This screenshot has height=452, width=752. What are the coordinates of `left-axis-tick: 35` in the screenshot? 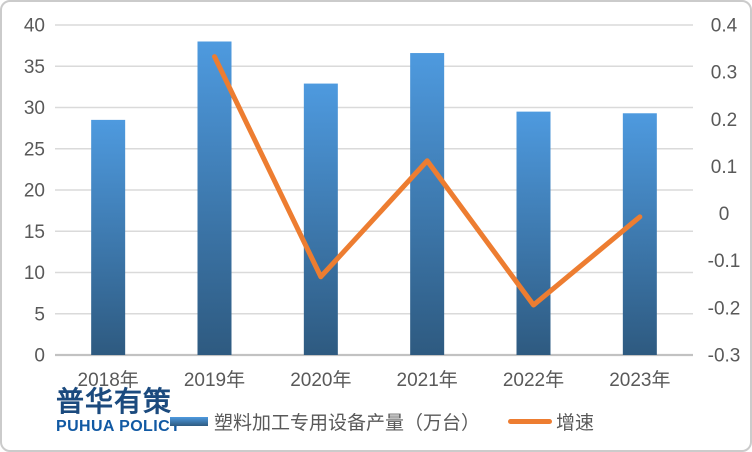 It's located at (34, 67).